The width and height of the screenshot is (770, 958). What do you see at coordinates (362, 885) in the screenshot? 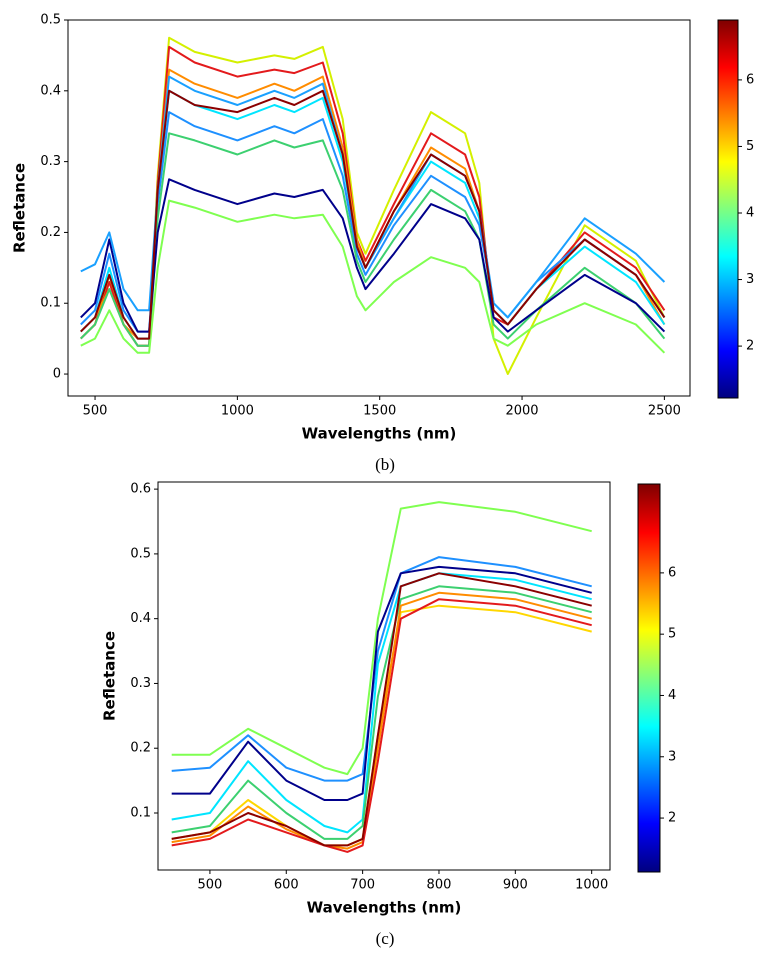
I see `x-tick-label: 700` at bounding box center [362, 885].